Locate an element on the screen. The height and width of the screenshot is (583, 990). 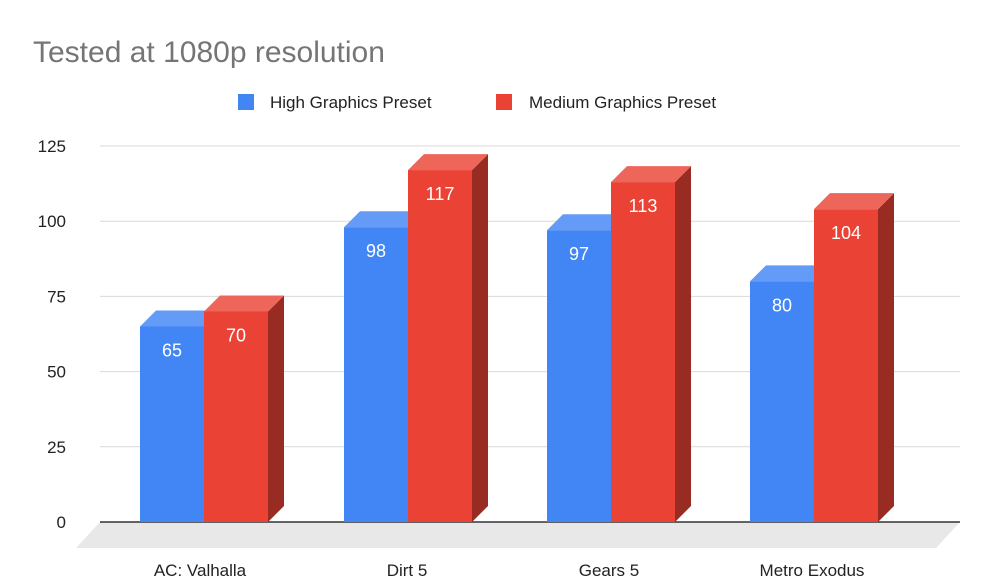
bar: 104 is located at coordinates (854, 357).